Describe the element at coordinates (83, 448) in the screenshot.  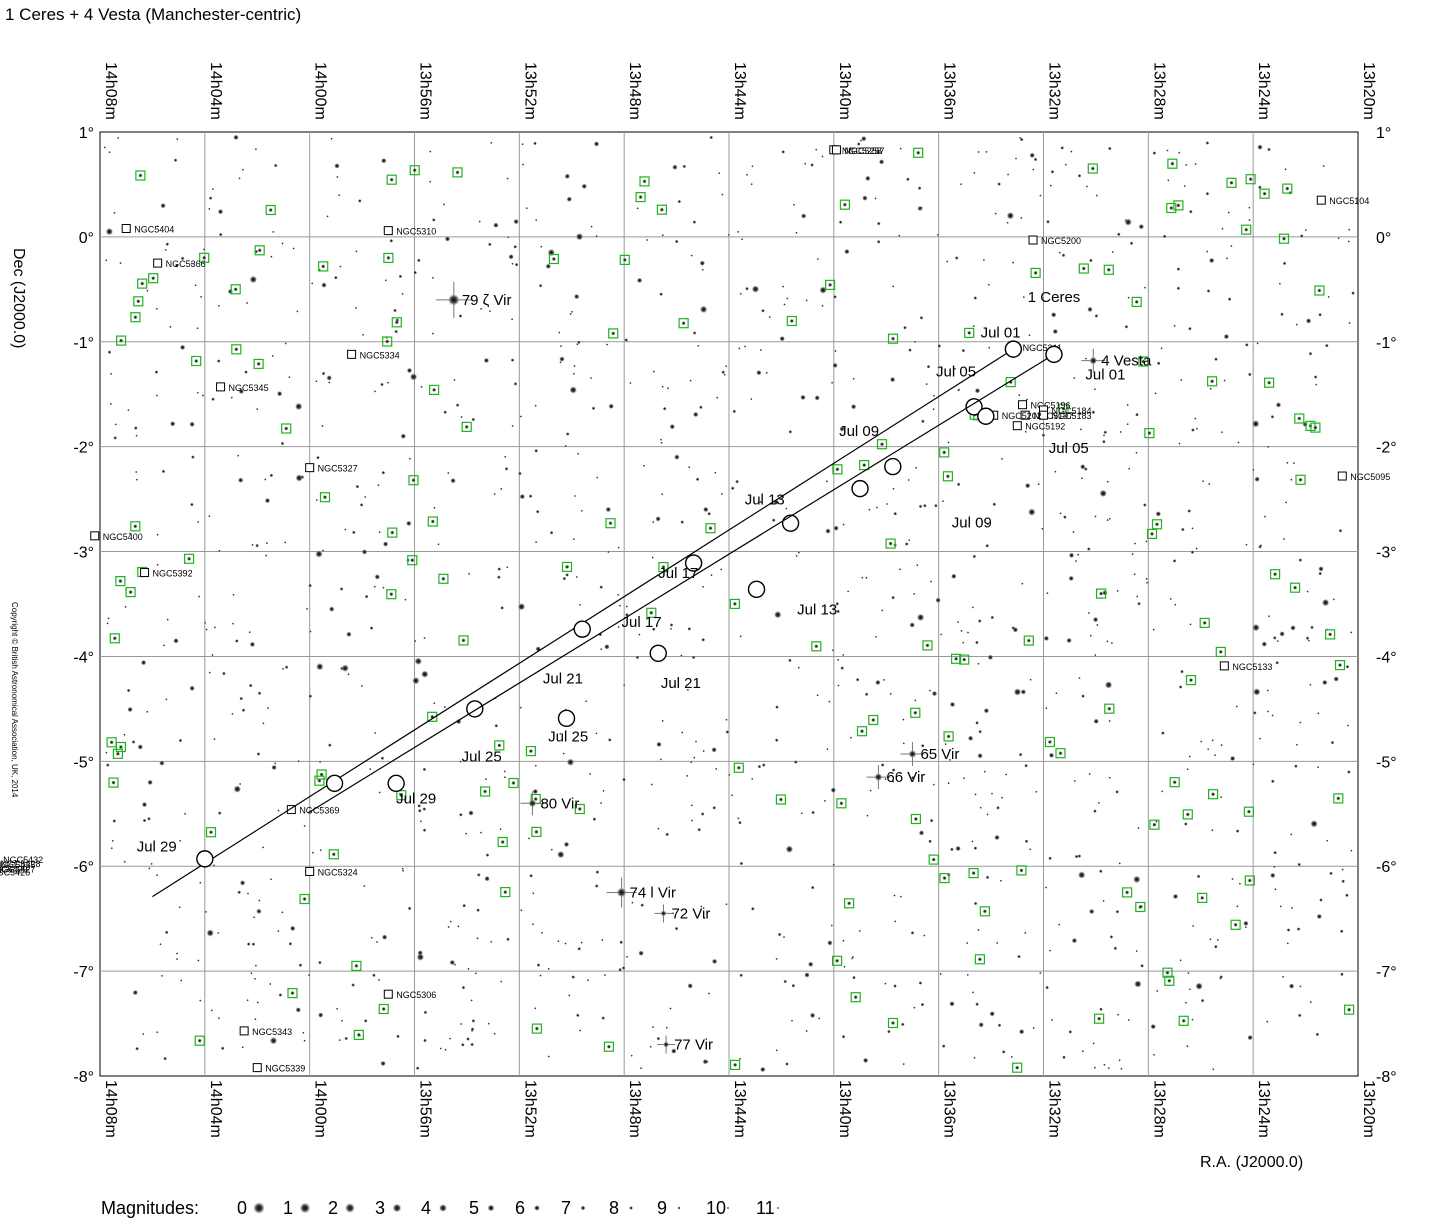
I see `dec-tick-label-left: -2°` at that location.